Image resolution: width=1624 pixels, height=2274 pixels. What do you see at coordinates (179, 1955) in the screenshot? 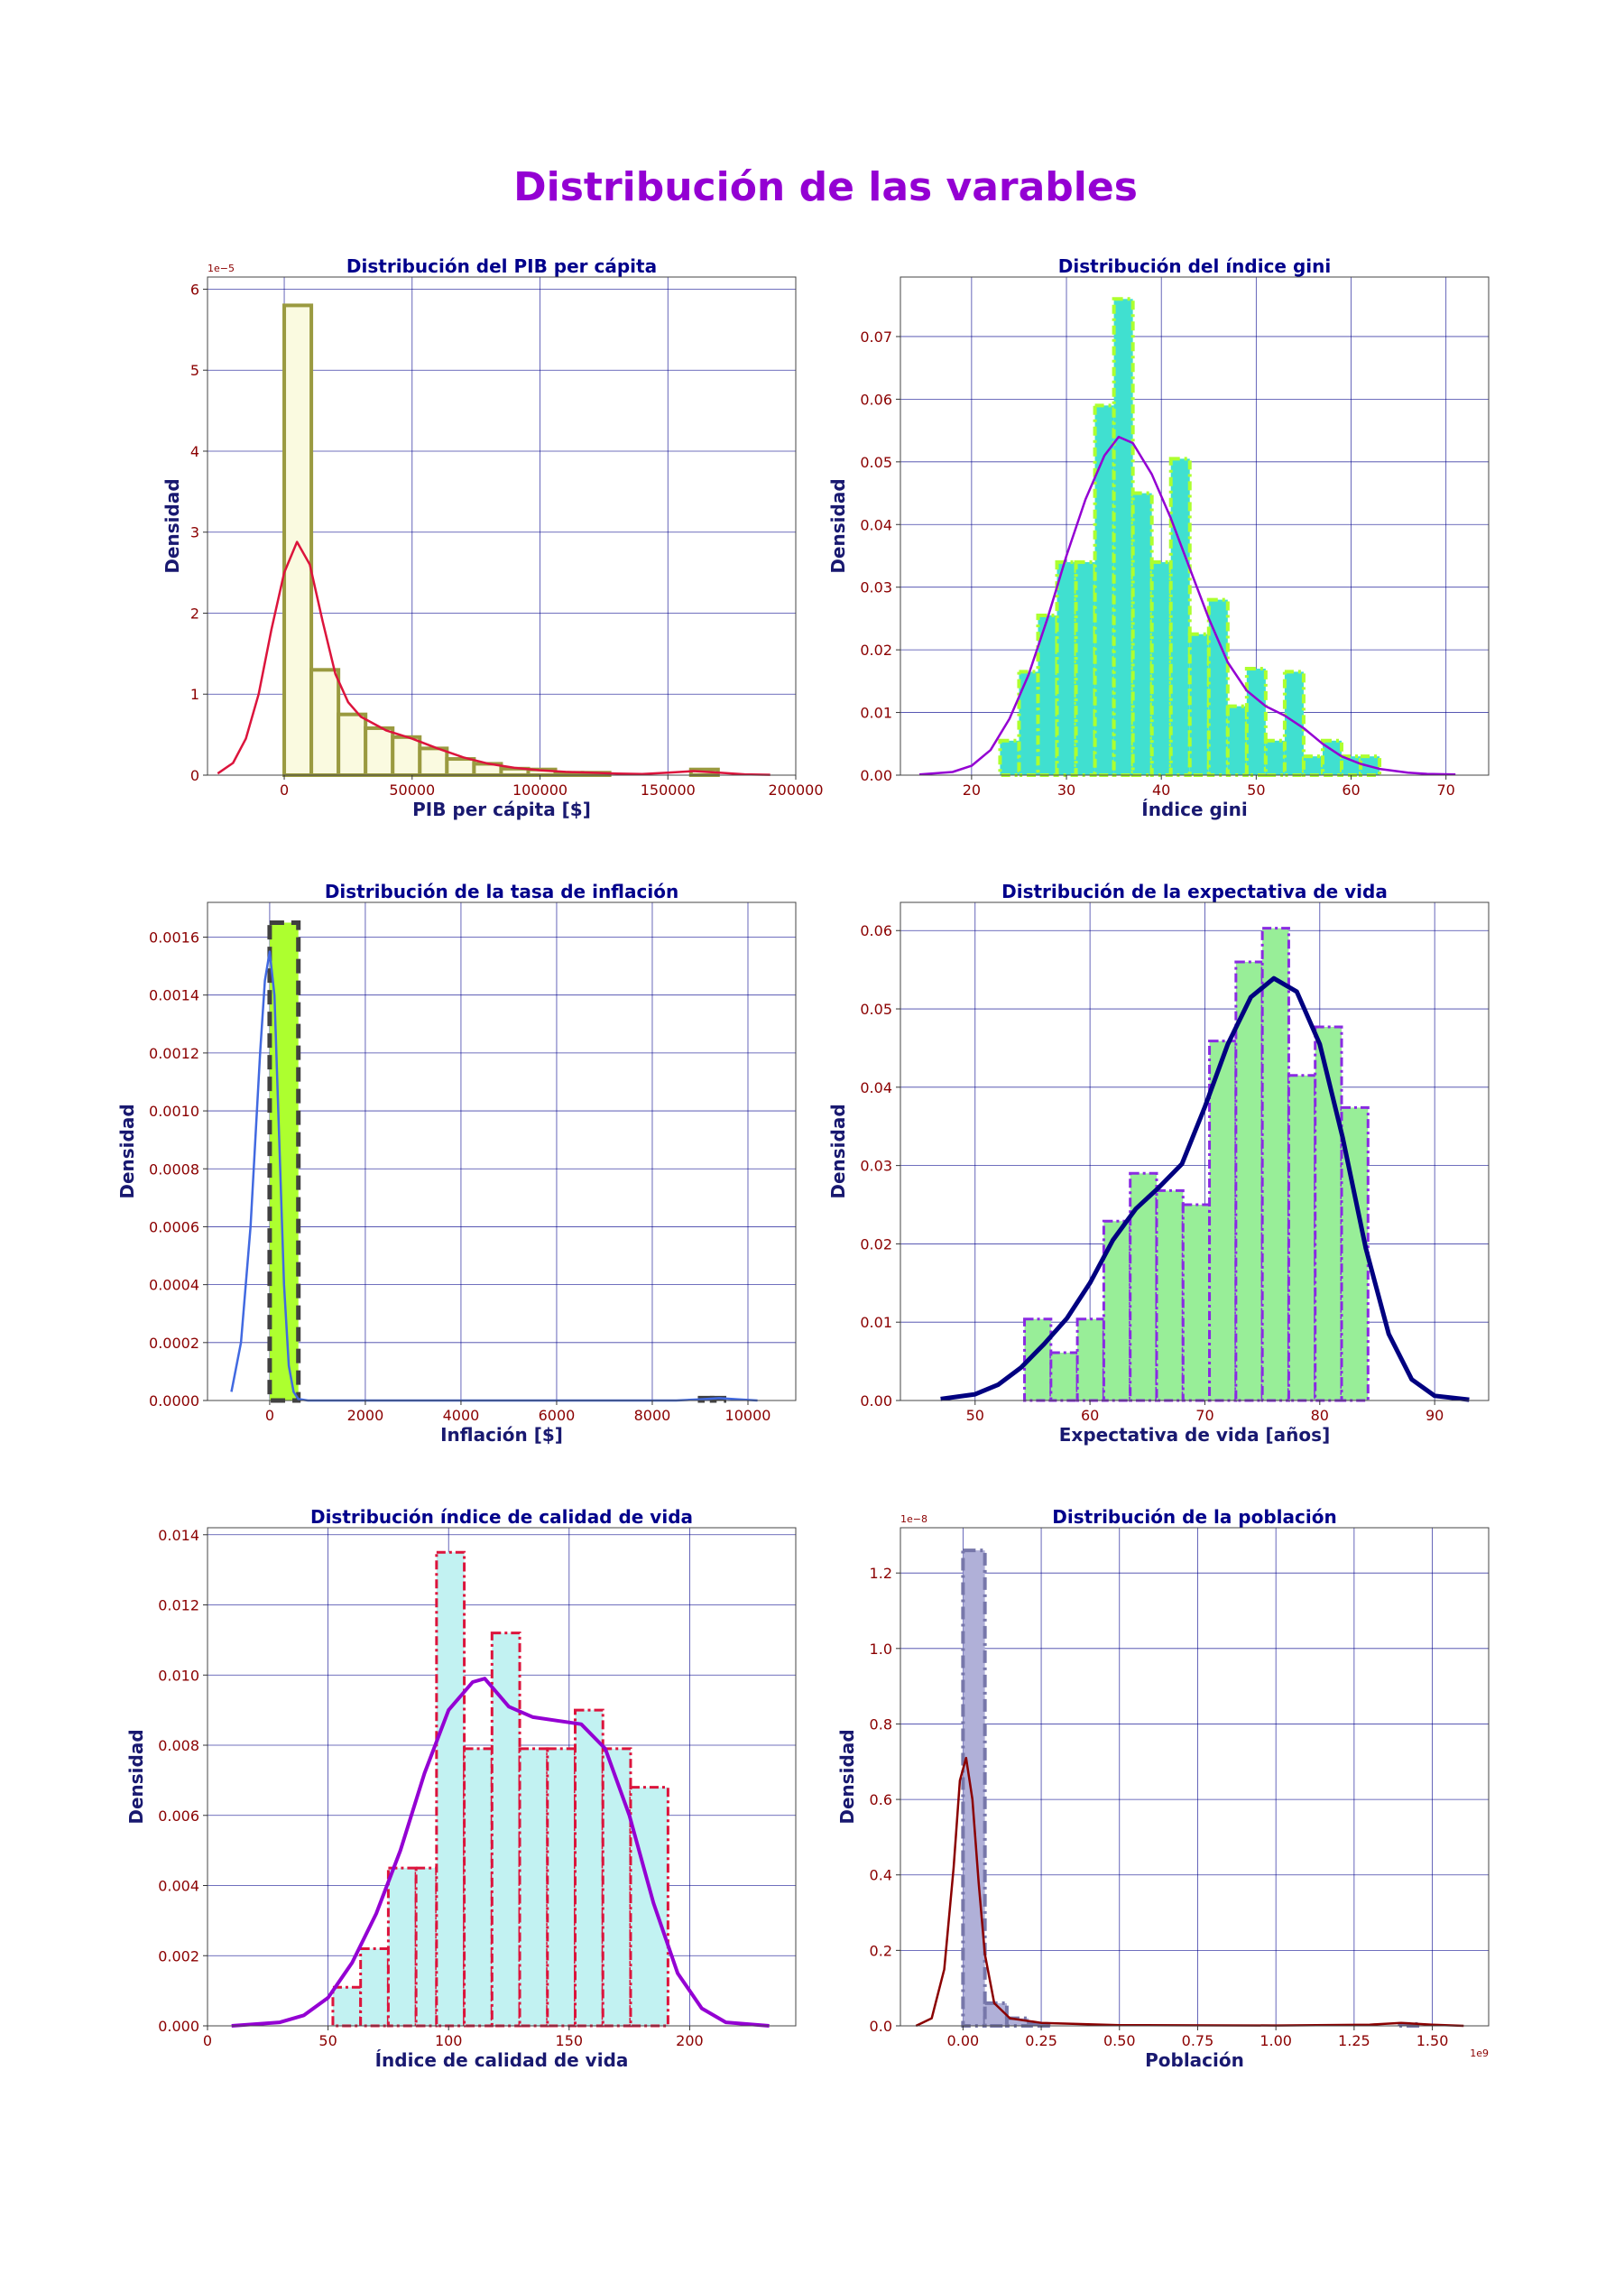
I see `y-tick-label: 0.002` at bounding box center [179, 1955].